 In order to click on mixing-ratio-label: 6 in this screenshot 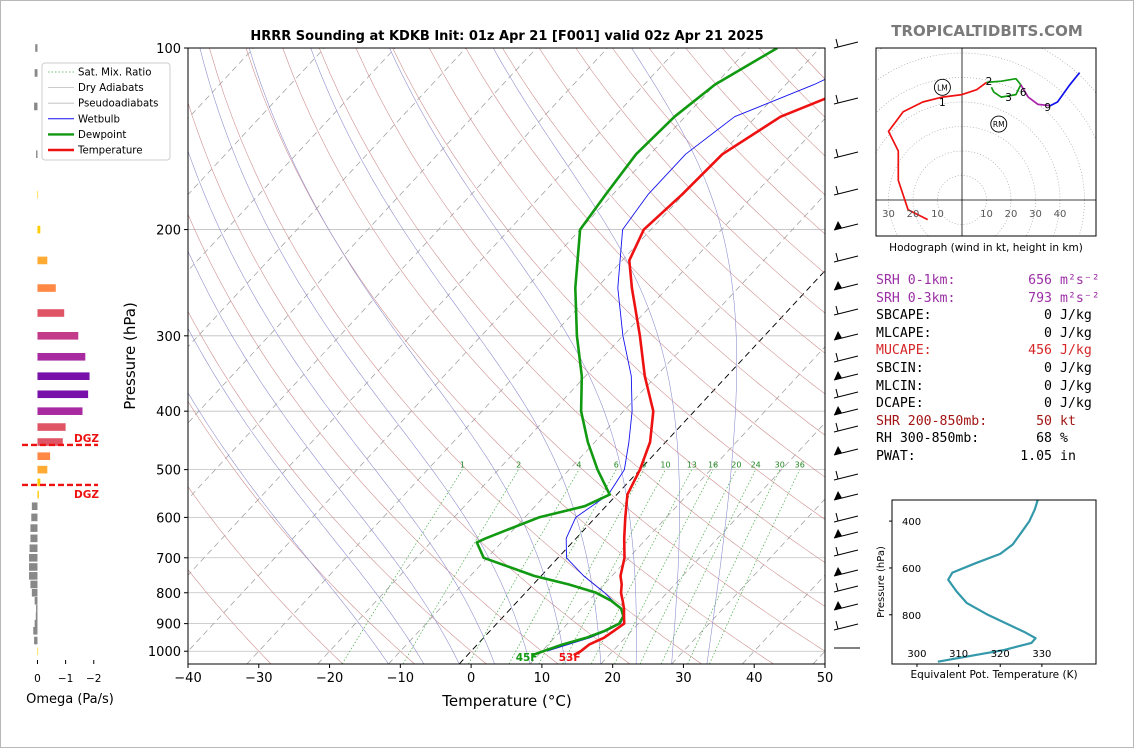, I will do `click(616, 465)`.